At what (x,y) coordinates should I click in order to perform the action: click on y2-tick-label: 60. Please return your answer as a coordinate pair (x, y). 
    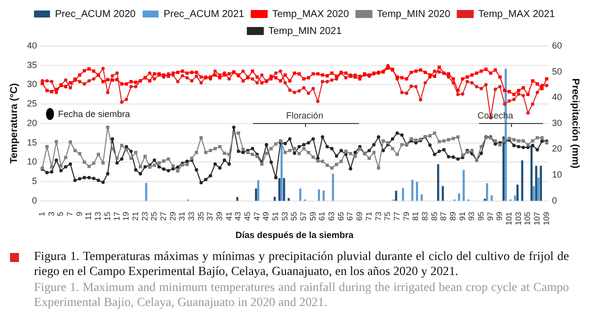
    Looking at the image, I should click on (557, 45).